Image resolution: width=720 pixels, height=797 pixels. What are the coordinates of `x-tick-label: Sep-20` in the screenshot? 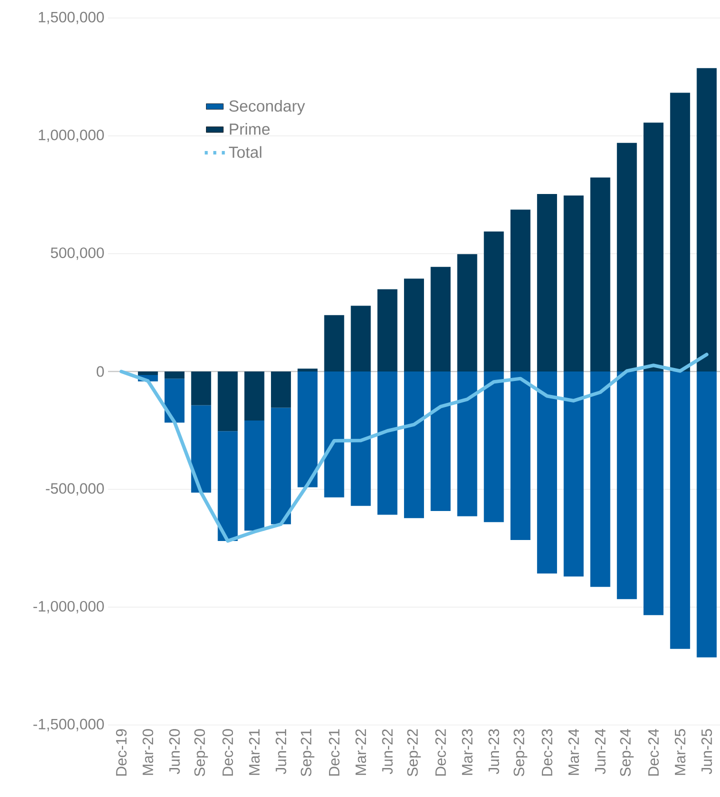 It's located at (201, 752).